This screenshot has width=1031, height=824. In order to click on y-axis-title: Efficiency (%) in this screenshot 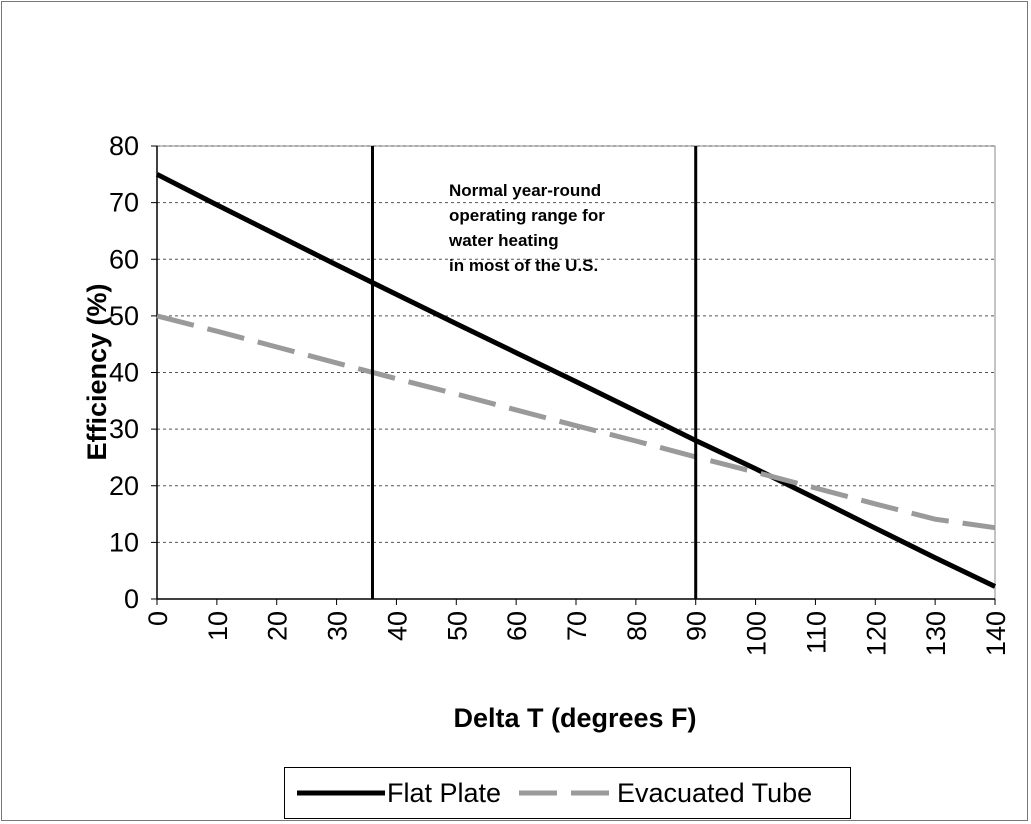, I will do `click(97, 371)`.